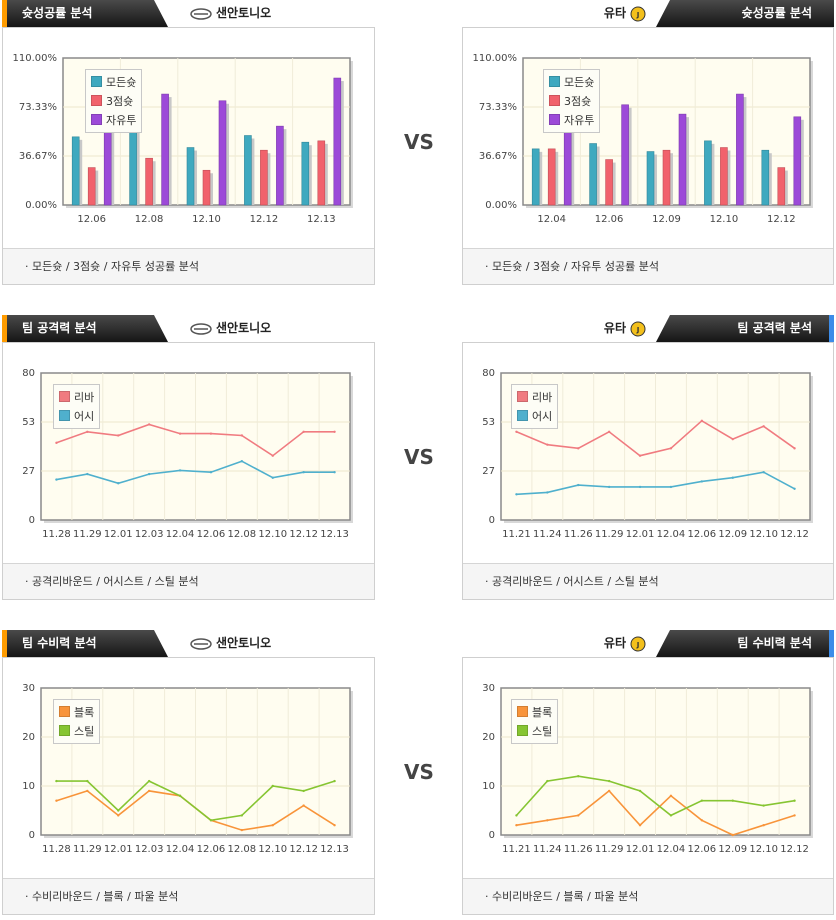 This screenshot has height=920, width=836. What do you see at coordinates (578, 534) in the screenshot?
I see `x-tick-label: 11.26` at bounding box center [578, 534].